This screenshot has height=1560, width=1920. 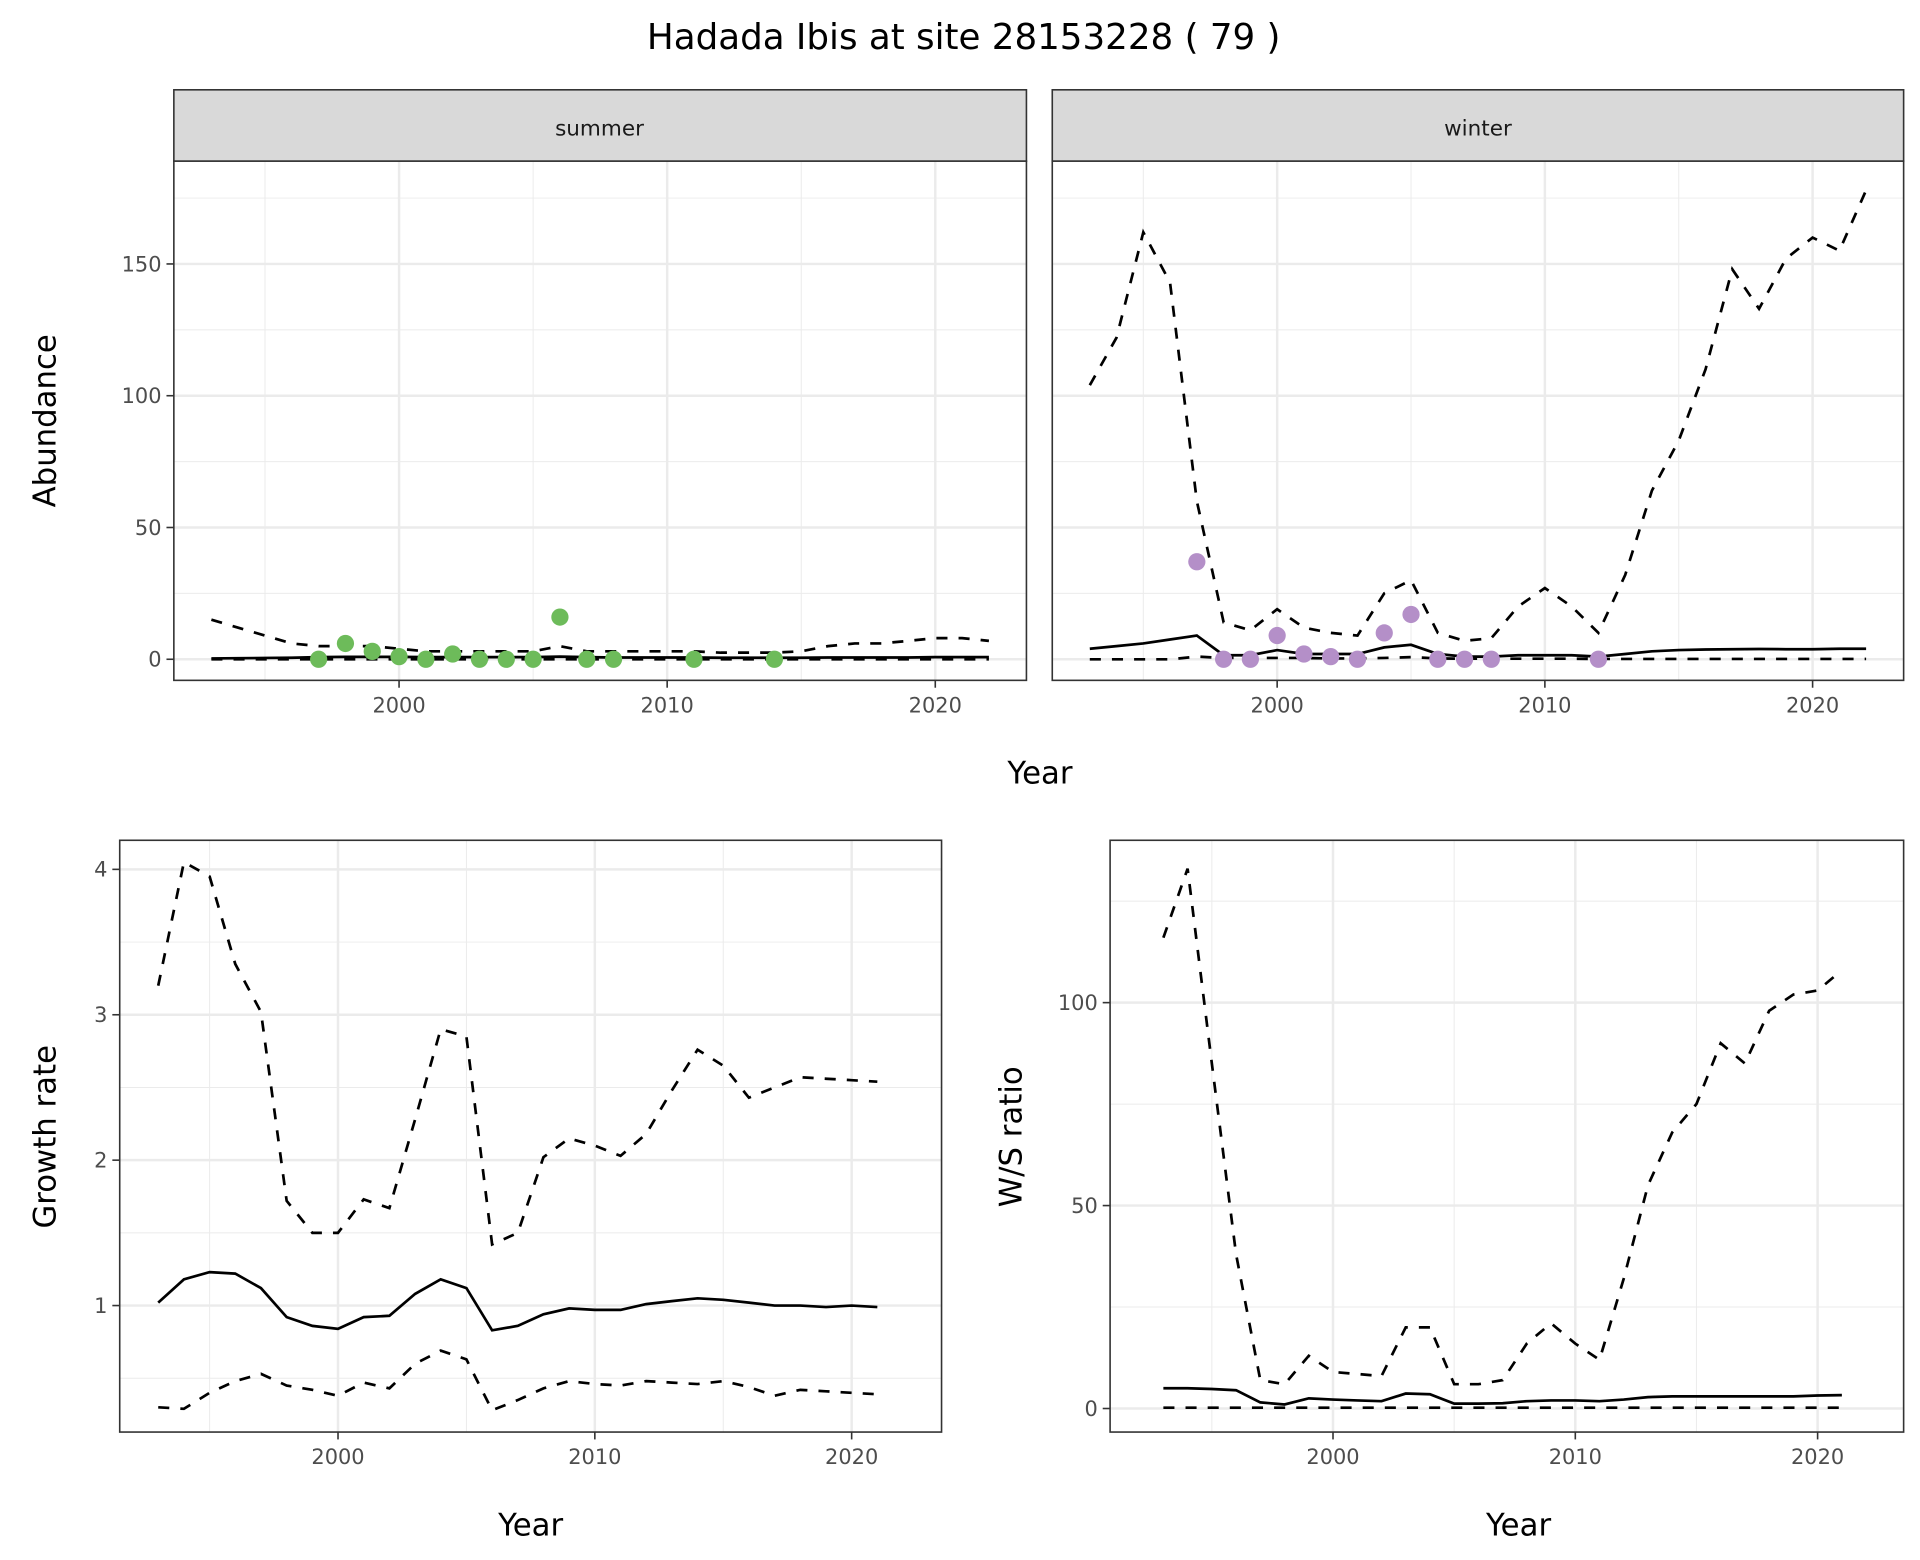 I want to click on growth-y-label: Growth rate, so click(x=46, y=1137).